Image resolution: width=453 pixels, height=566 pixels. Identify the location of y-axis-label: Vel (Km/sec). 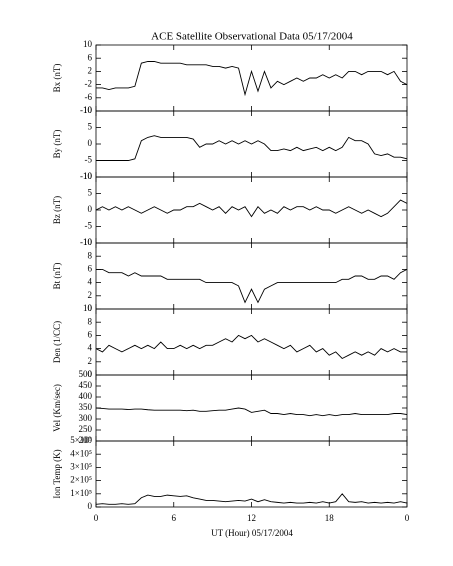
(57, 408).